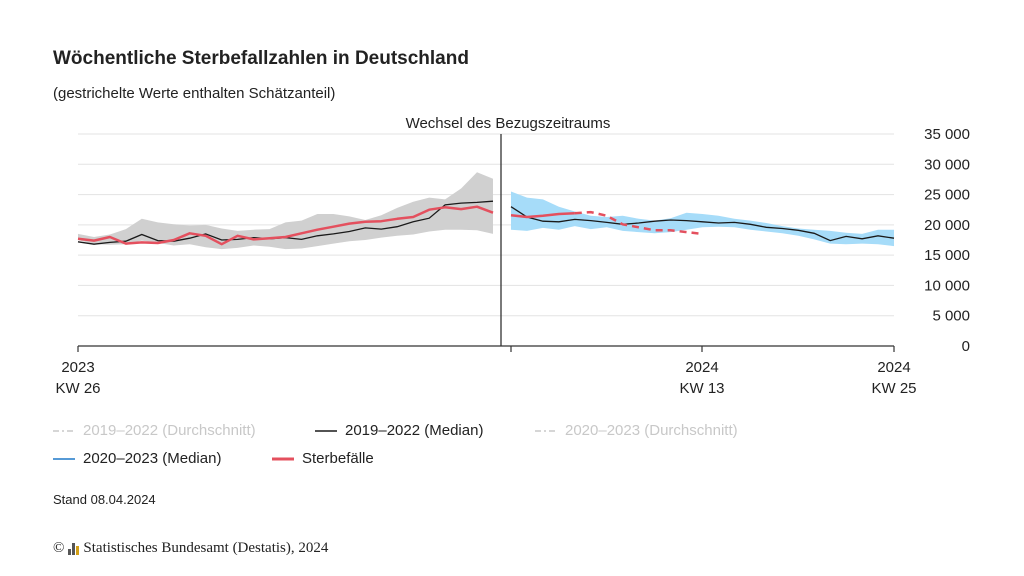 Image resolution: width=1024 pixels, height=576 pixels. I want to click on y-tick-label: 35 000, so click(947, 134).